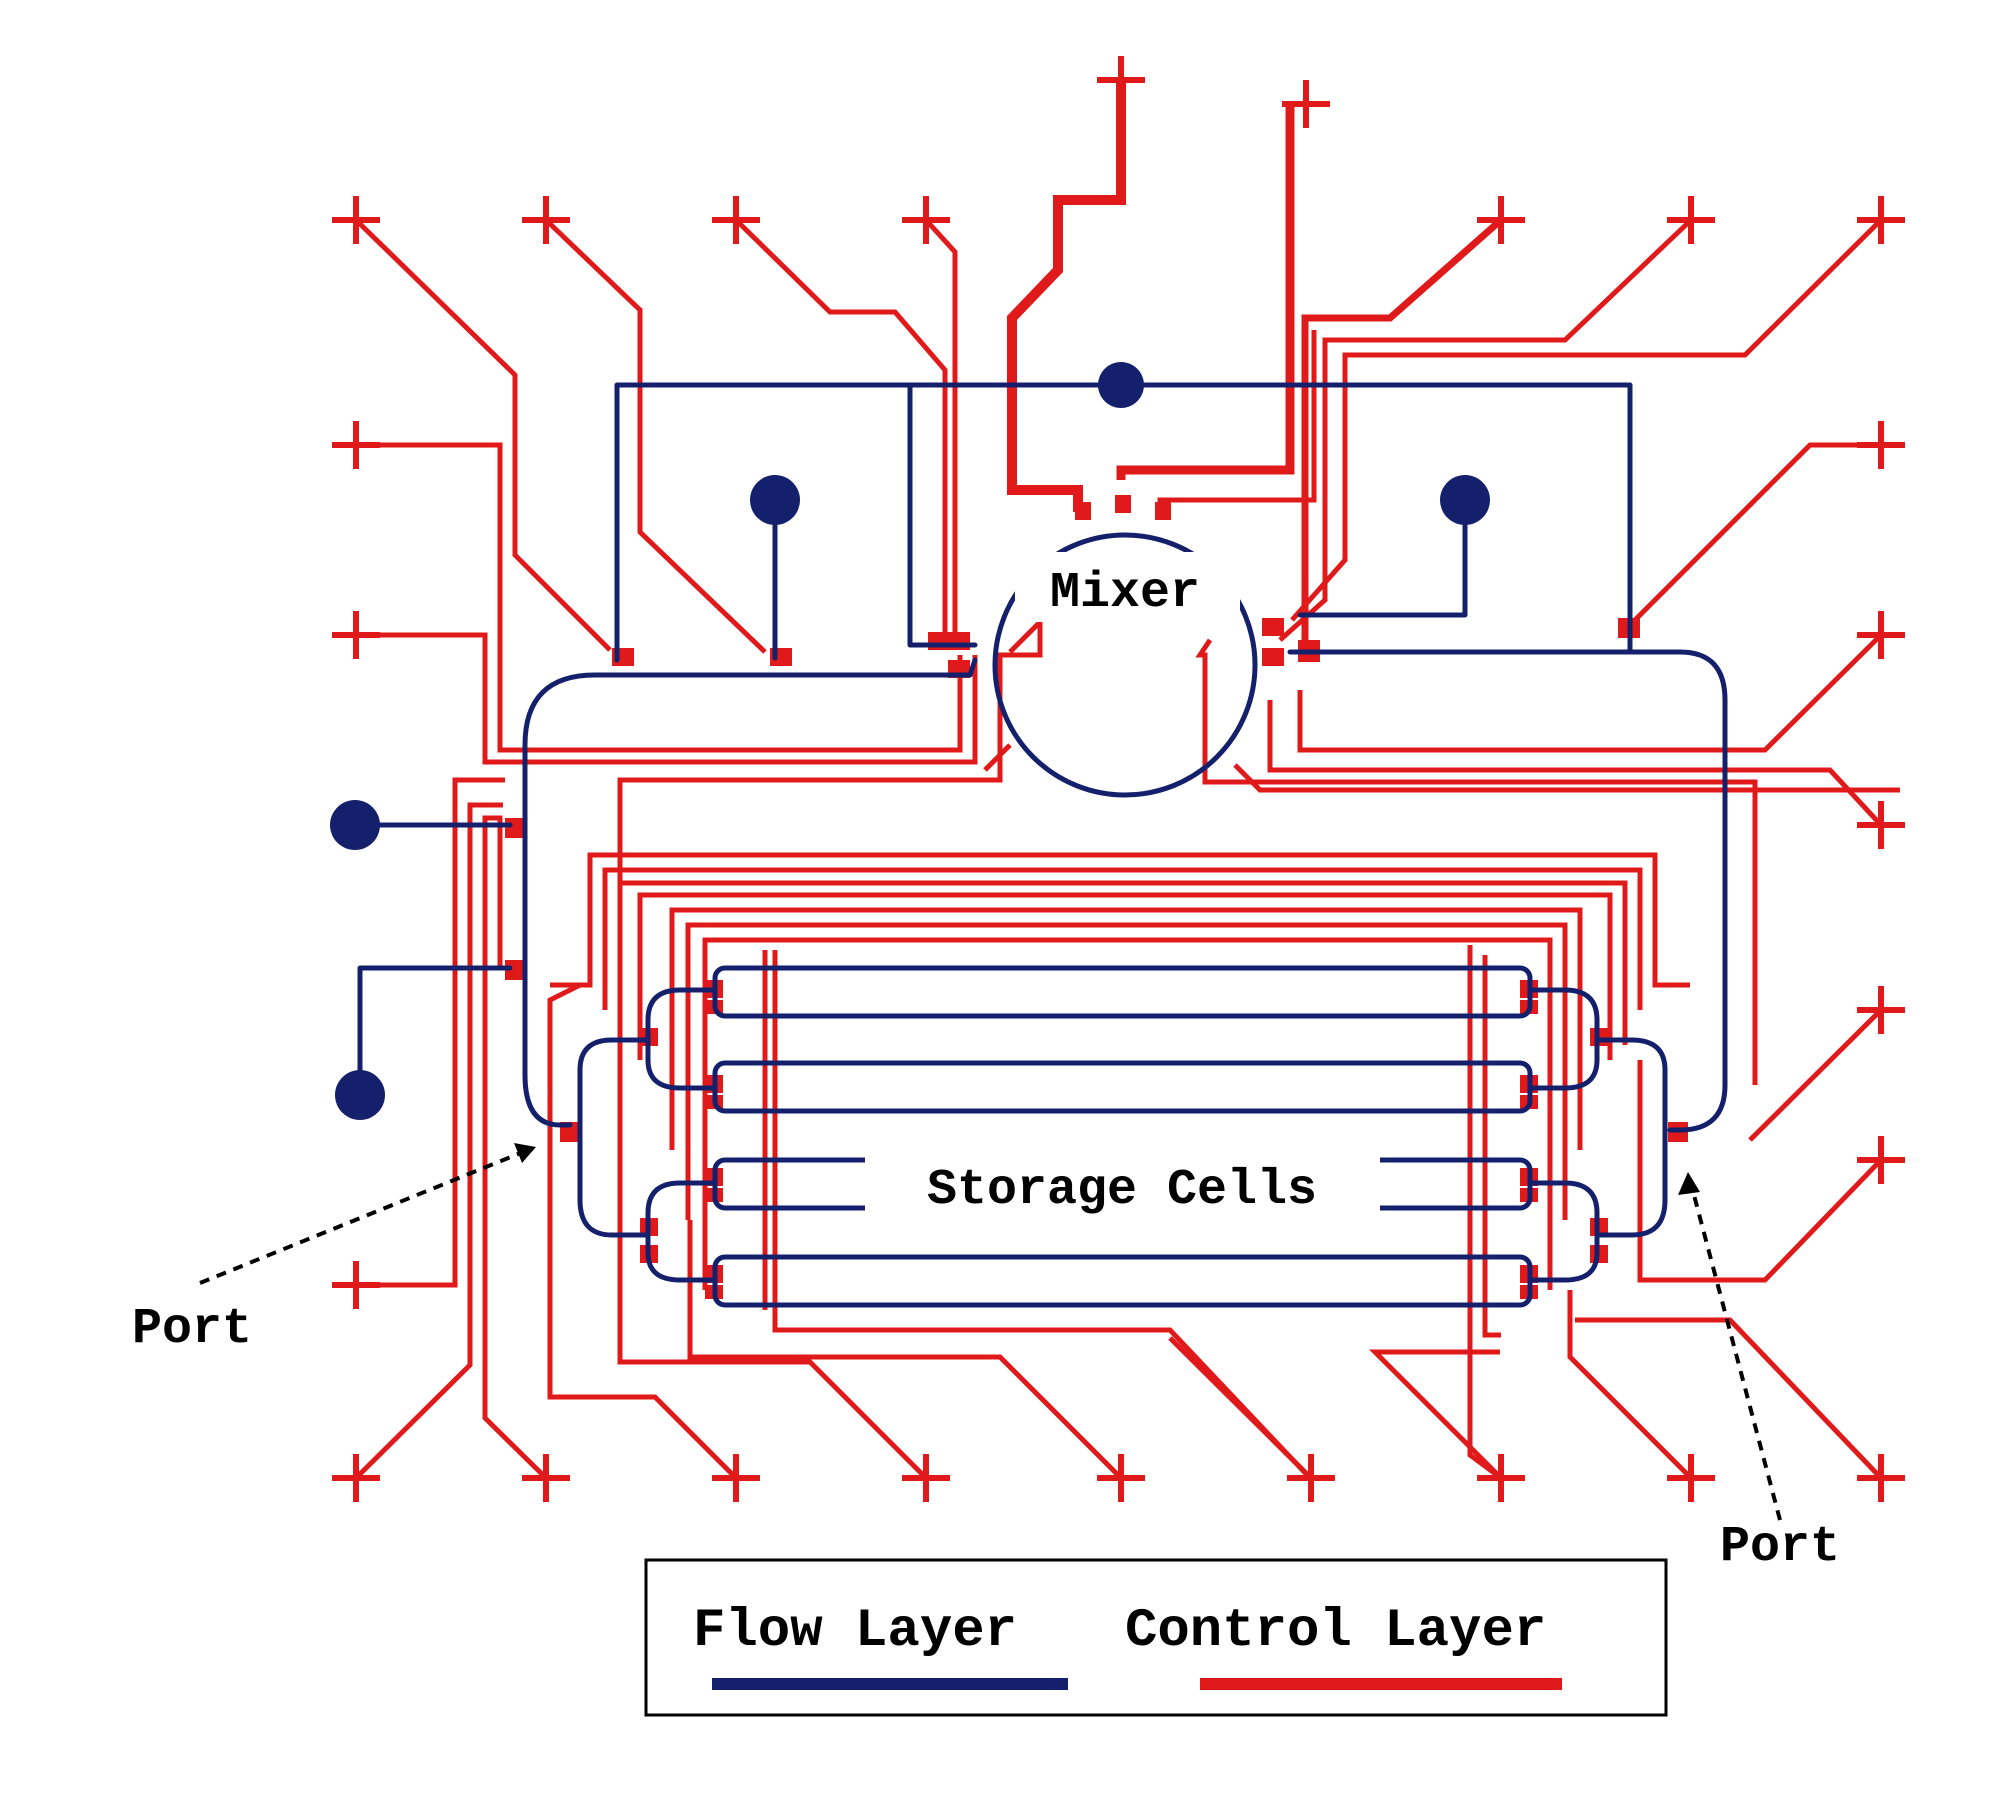 The height and width of the screenshot is (1795, 2000). I want to click on port-arrow-left, so click(364, 1216).